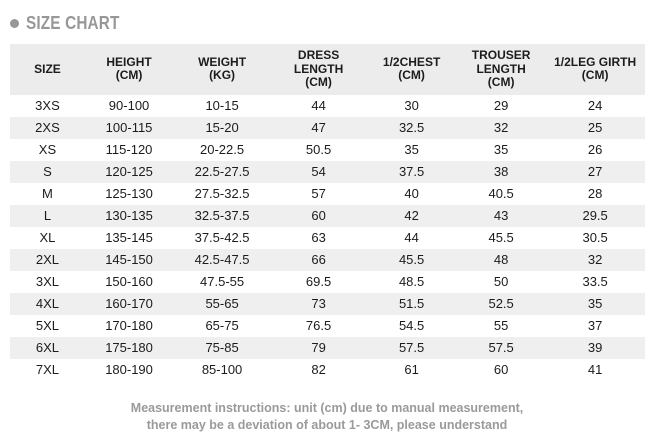 The image size is (654, 439). Describe the element at coordinates (222, 149) in the screenshot. I see `value-cell: 20-22.5` at that location.